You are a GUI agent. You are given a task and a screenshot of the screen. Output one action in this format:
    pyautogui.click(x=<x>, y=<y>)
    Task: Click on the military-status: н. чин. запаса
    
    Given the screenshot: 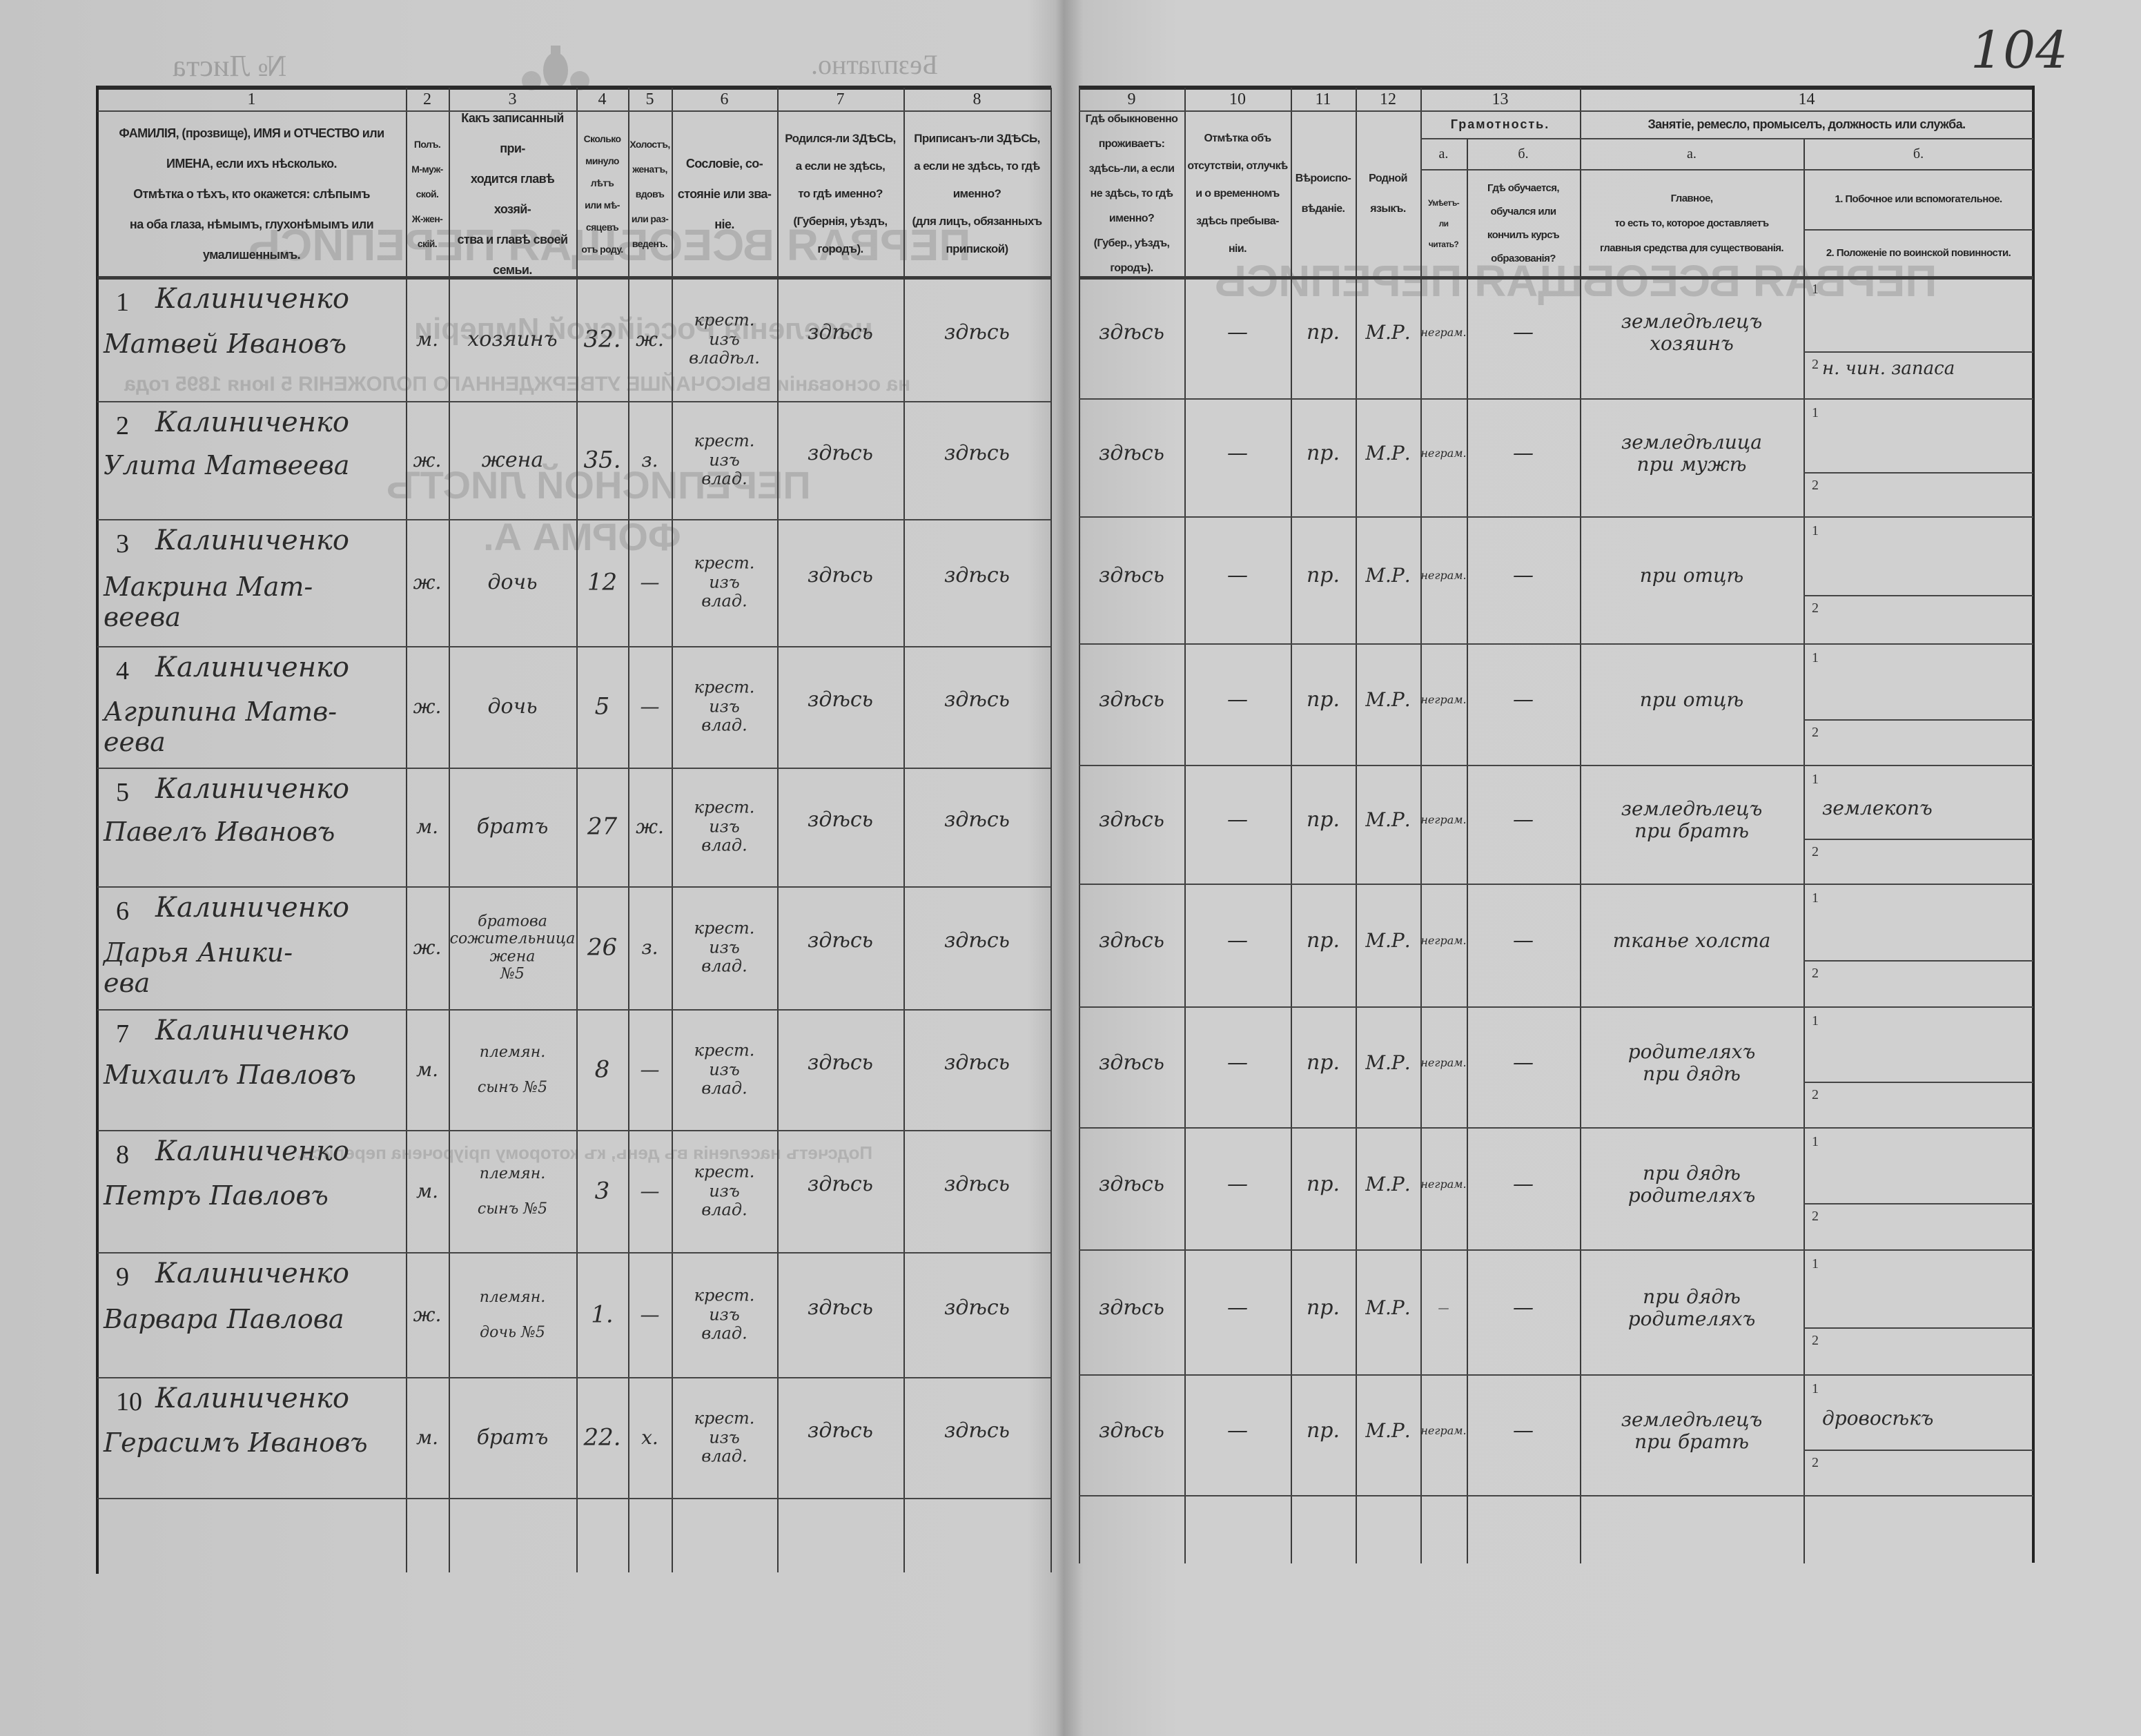 What is the action you would take?
    pyautogui.click(x=1888, y=368)
    